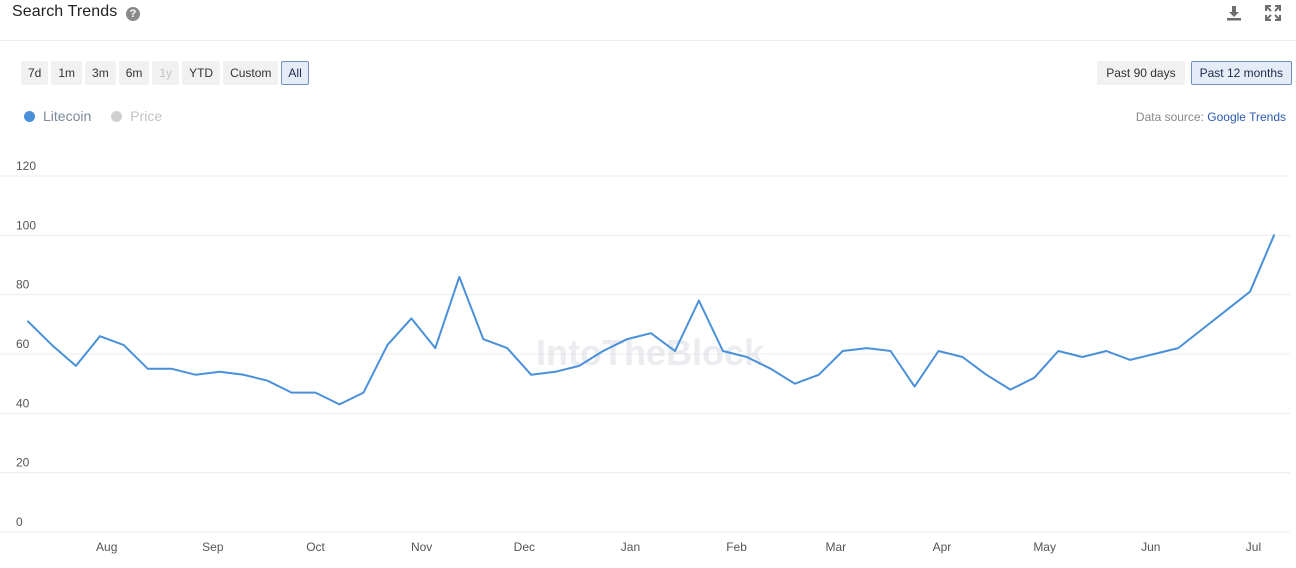  I want to click on x-tick-label: Sep, so click(213, 547).